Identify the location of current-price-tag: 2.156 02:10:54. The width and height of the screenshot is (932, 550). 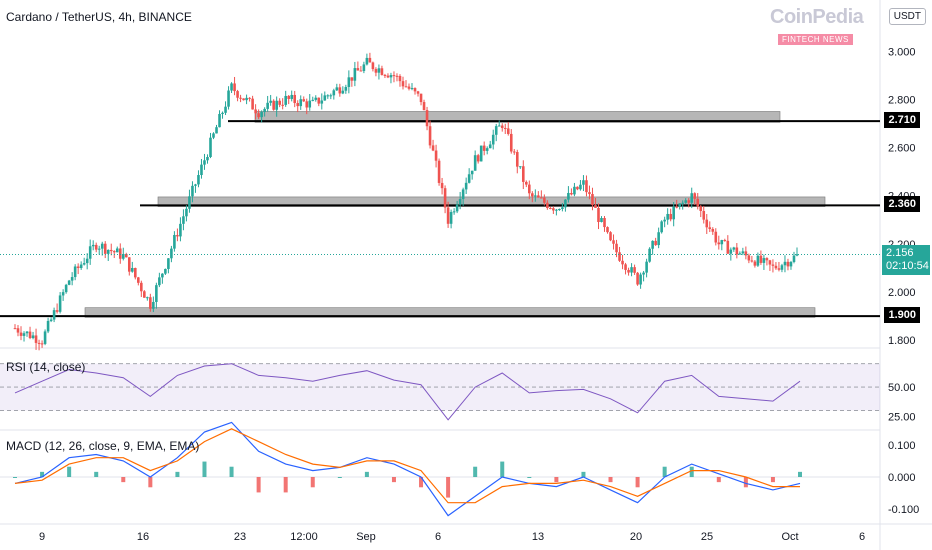
(906, 260).